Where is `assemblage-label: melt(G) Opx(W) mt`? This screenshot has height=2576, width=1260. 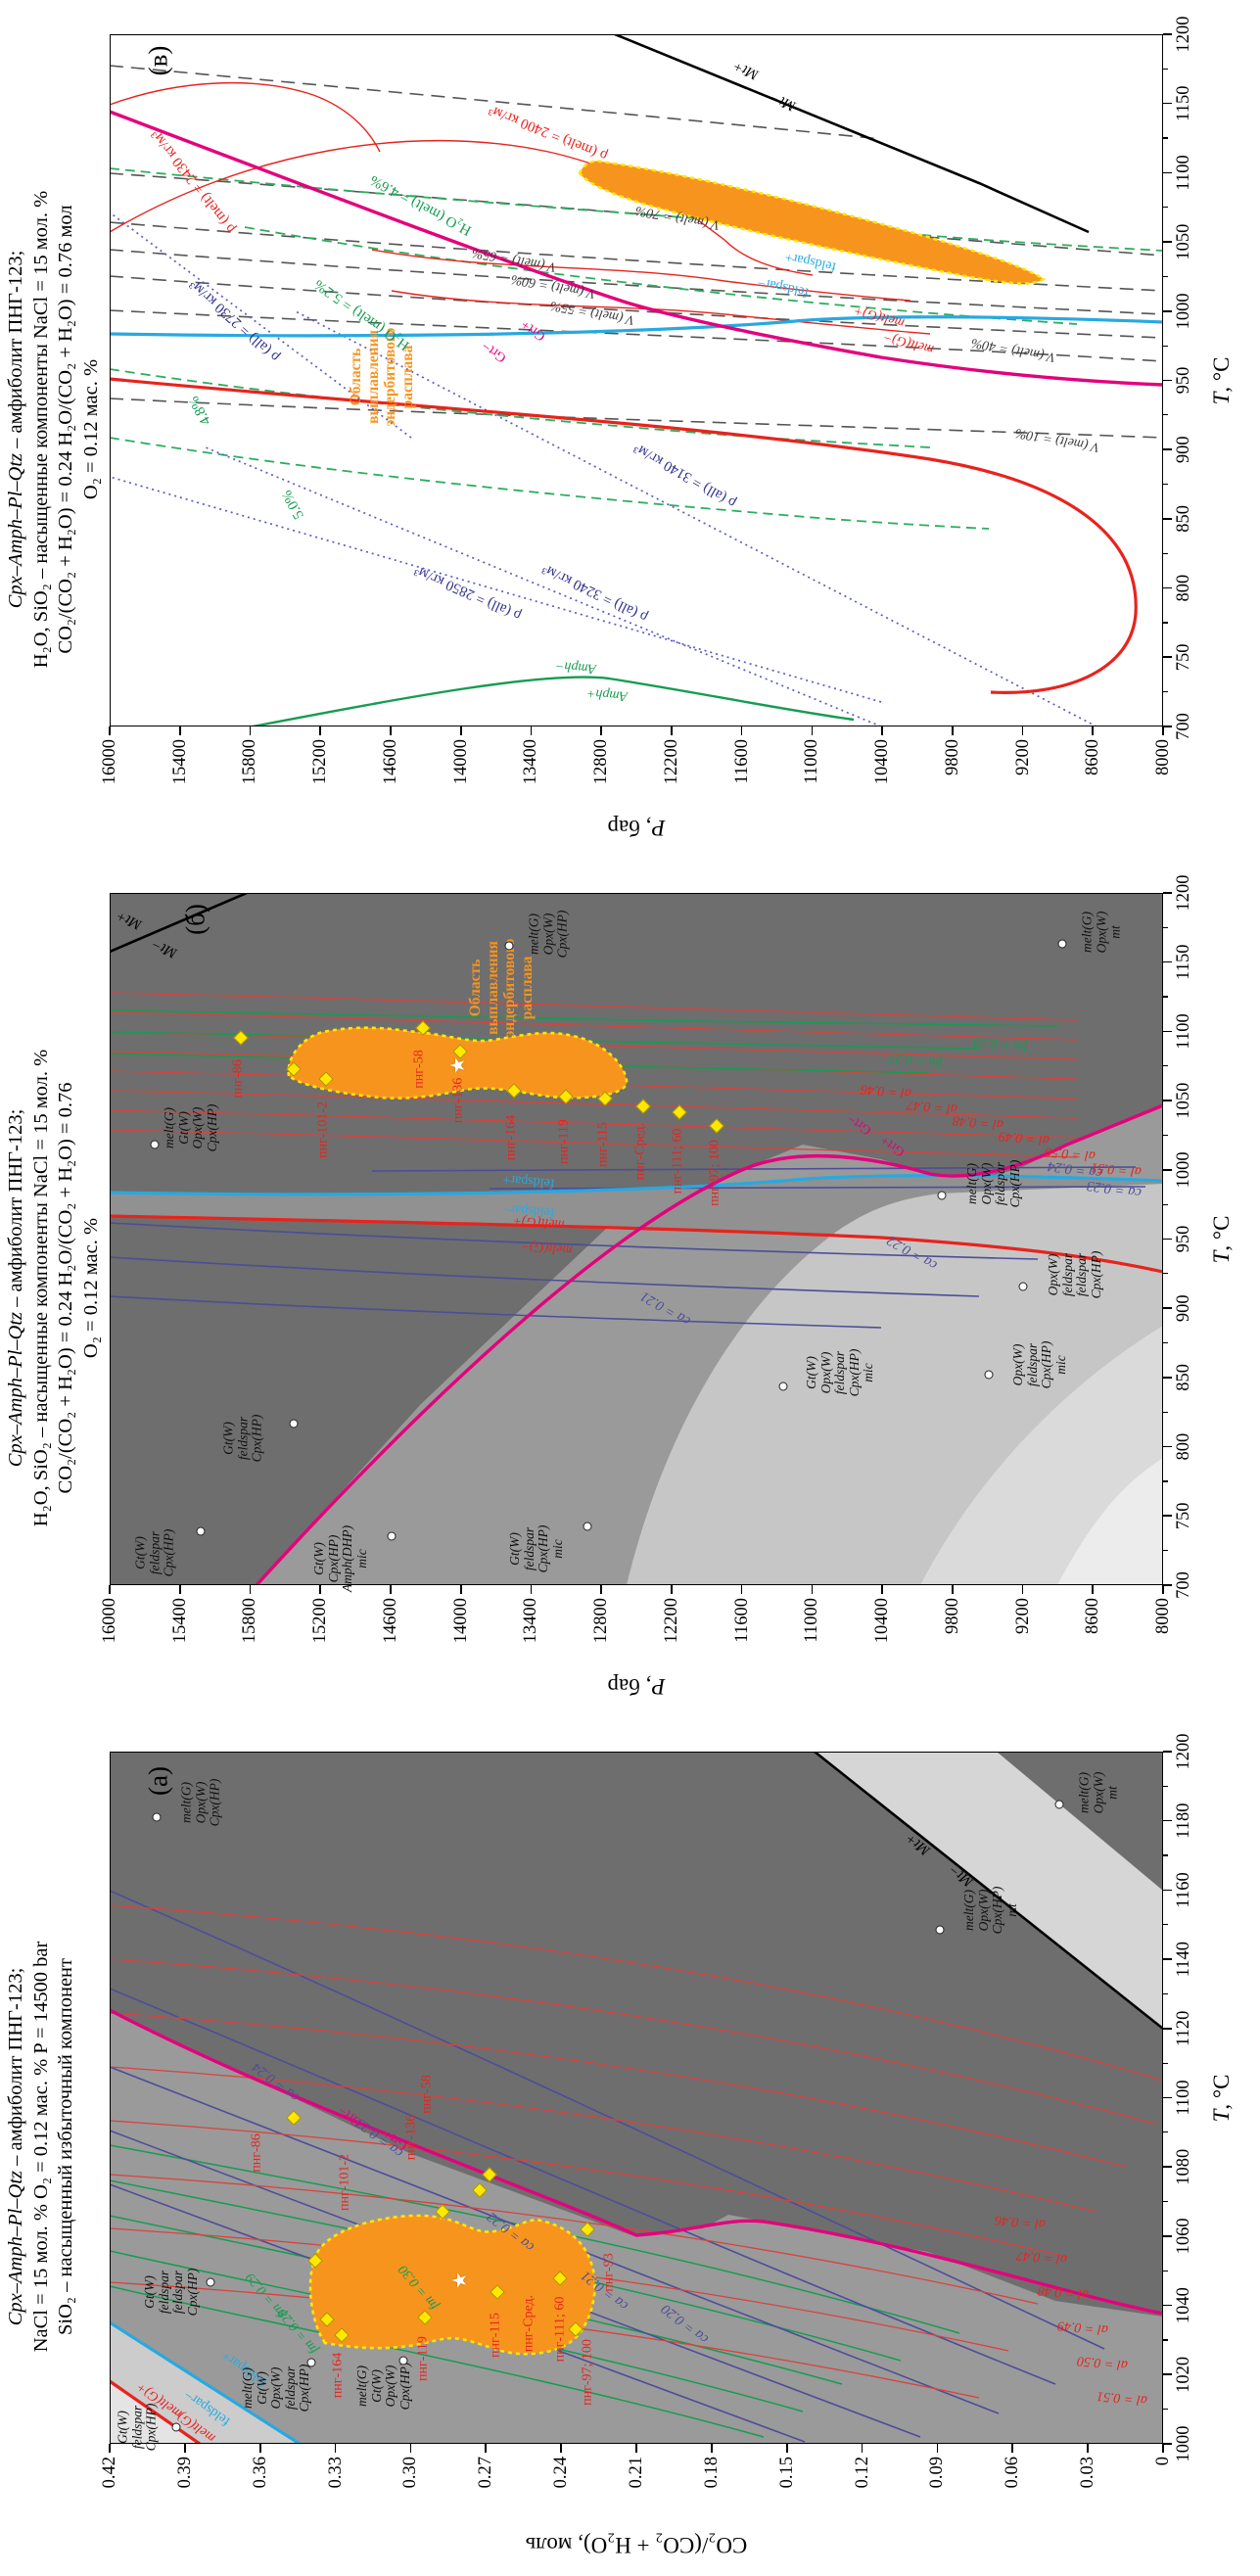 assemblage-label: melt(G) Opx(W) mt is located at coordinates (1098, 1792).